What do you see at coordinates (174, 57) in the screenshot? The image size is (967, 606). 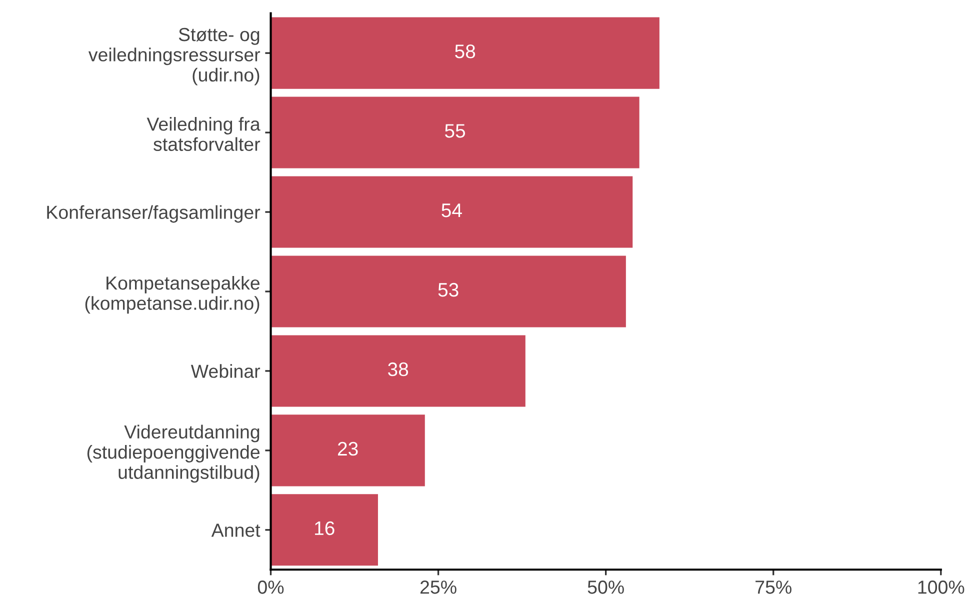 I see `y-tick-label: Støtte- og veiledningsressurser (udir.no)` at bounding box center [174, 57].